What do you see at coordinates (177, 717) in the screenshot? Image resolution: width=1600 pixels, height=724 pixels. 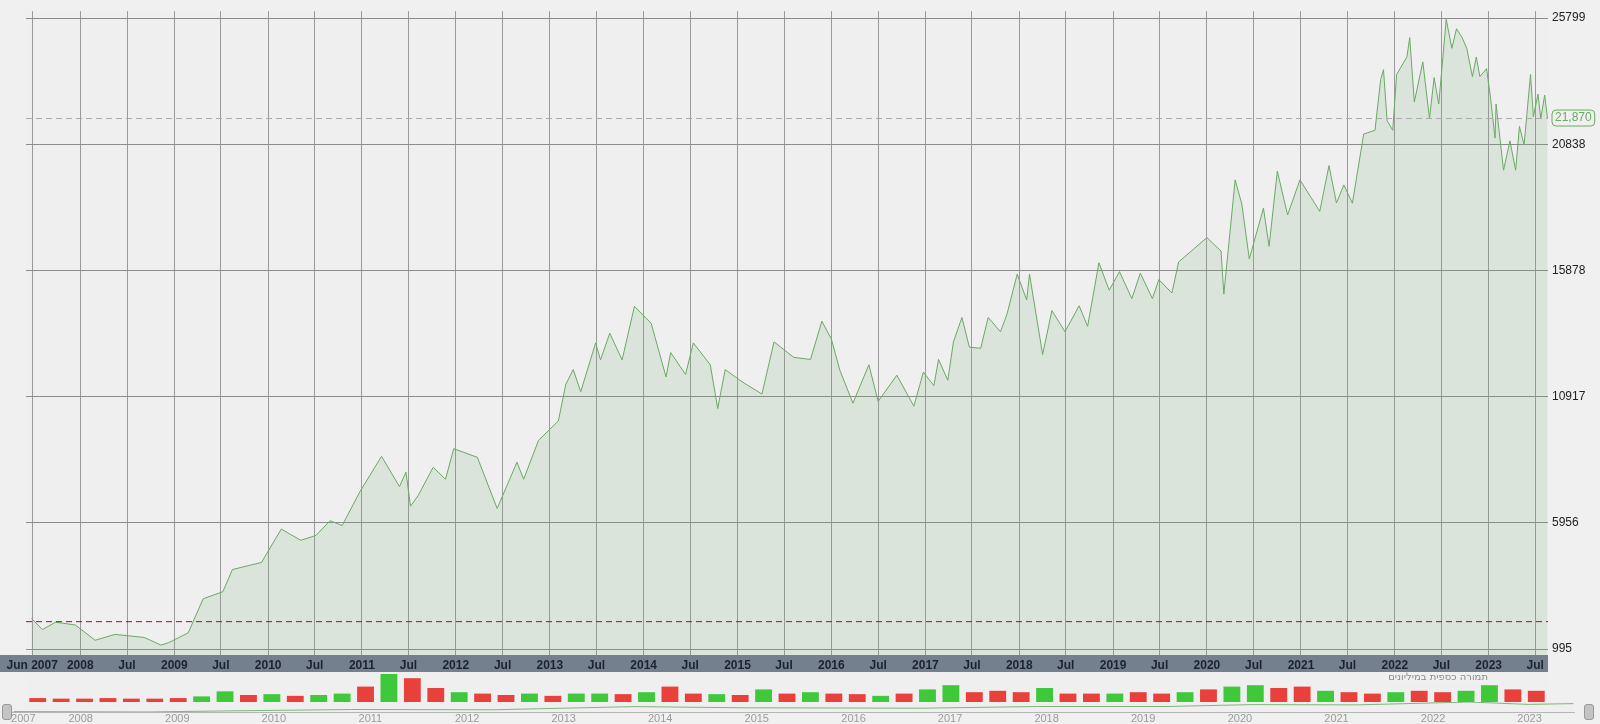 I see `x-tick-label: 2009` at bounding box center [177, 717].